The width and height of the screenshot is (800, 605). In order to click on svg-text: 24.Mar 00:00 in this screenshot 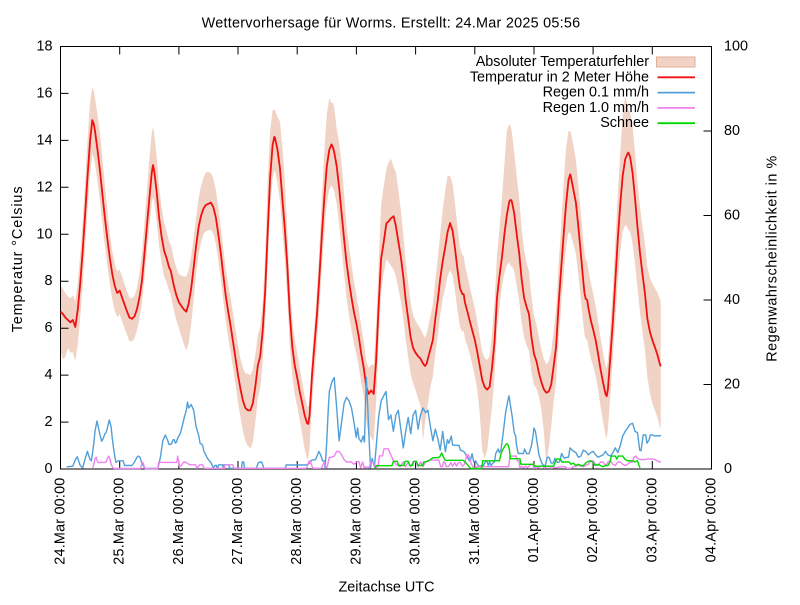, I will do `click(61, 521)`.